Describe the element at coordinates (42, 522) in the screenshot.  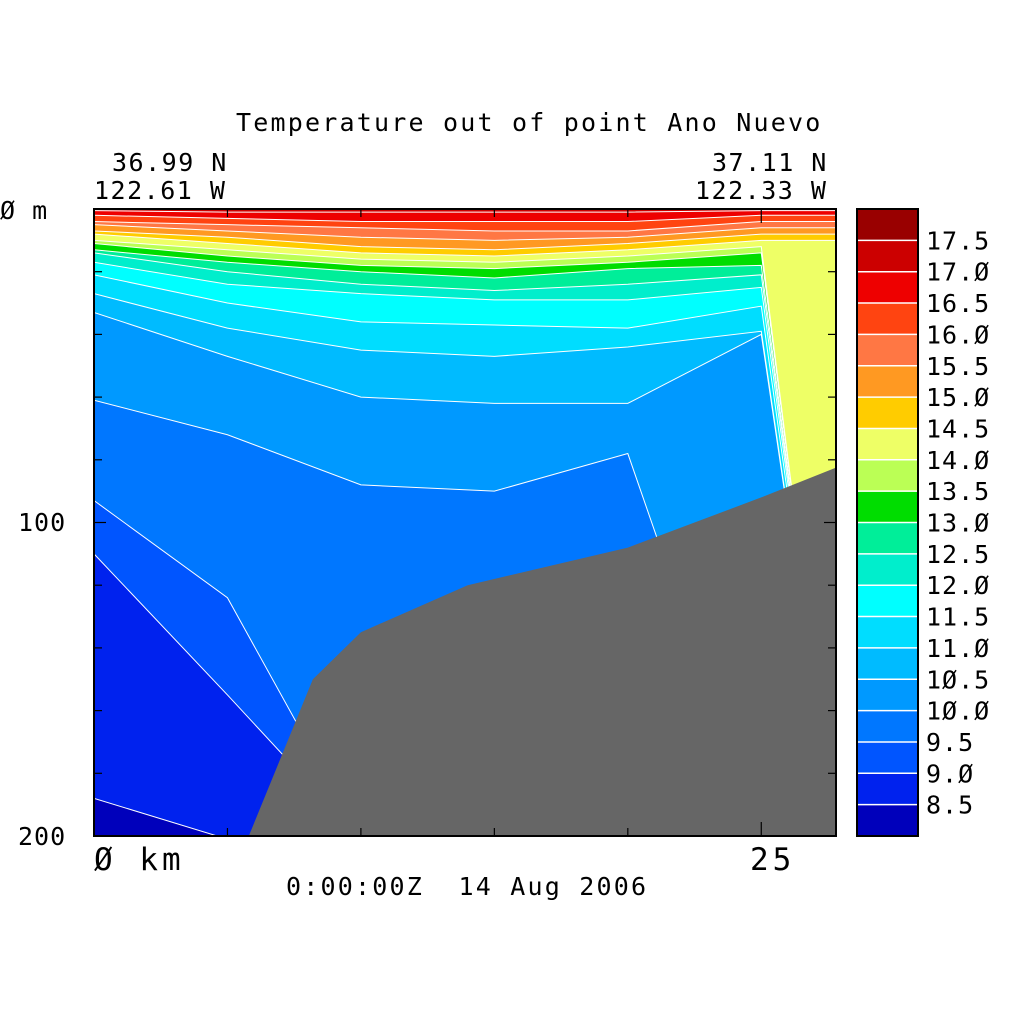
I see `y-tick-label-100: 100` at that location.